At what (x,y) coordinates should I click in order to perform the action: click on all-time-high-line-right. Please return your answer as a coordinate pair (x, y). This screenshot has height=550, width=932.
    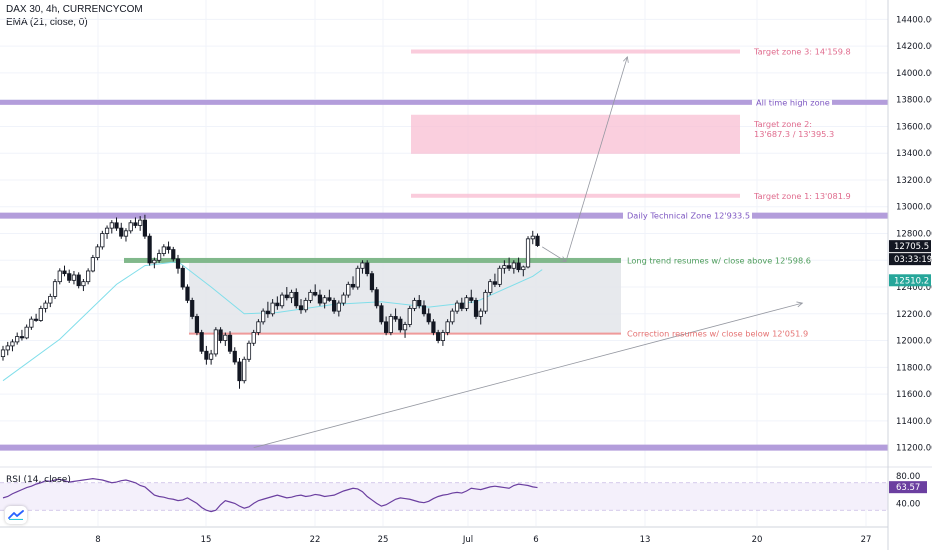
    Looking at the image, I should click on (860, 102).